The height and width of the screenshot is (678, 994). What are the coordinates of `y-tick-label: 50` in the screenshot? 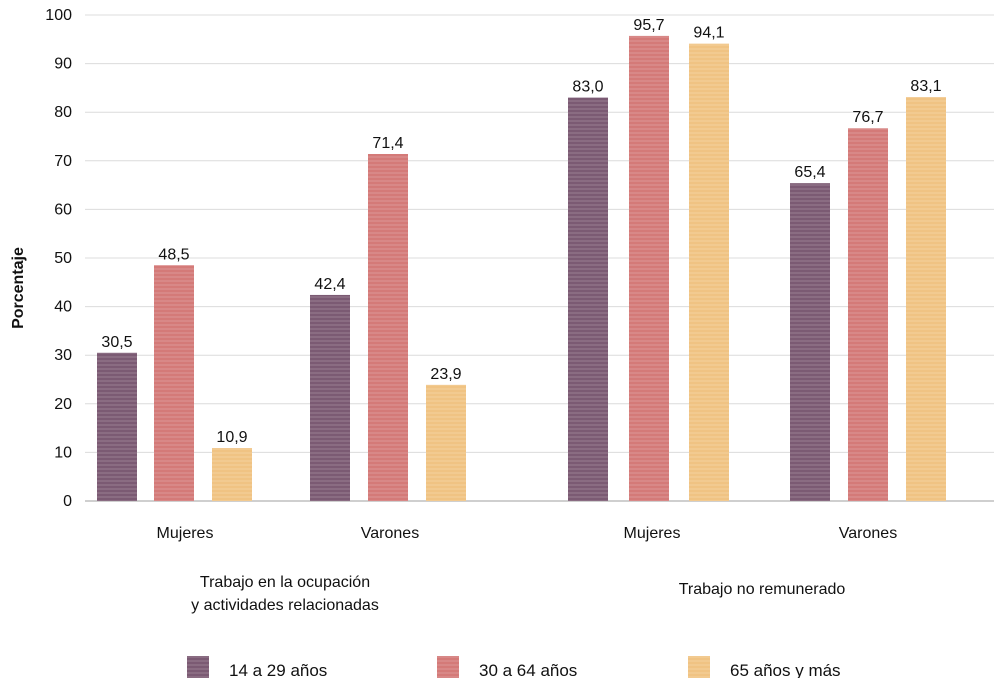 It's located at (63, 258).